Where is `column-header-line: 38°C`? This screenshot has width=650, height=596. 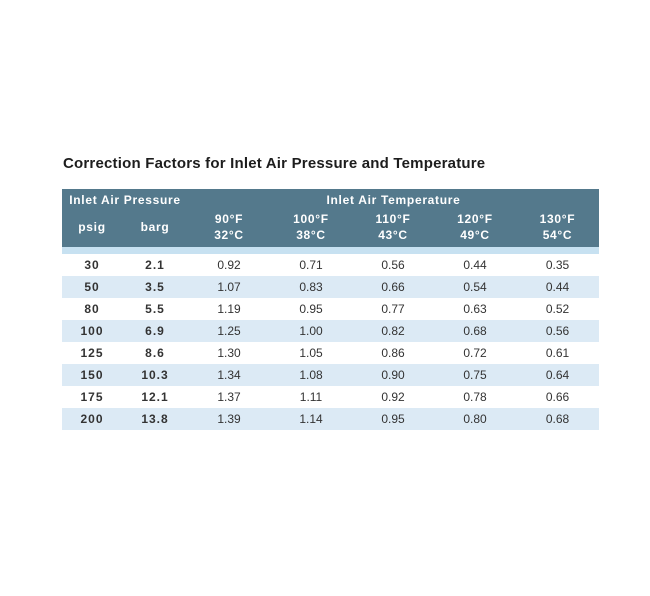
column-header-line: 38°C is located at coordinates (311, 234).